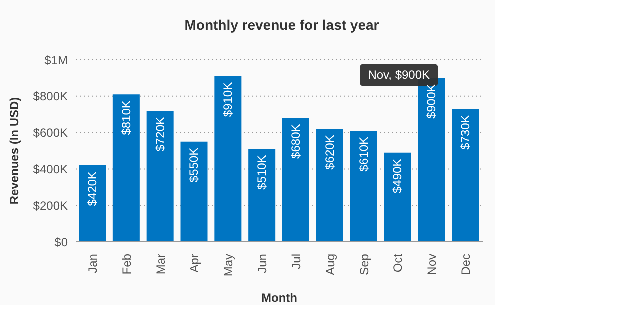  I want to click on y-tick-label: $400K, so click(50, 169).